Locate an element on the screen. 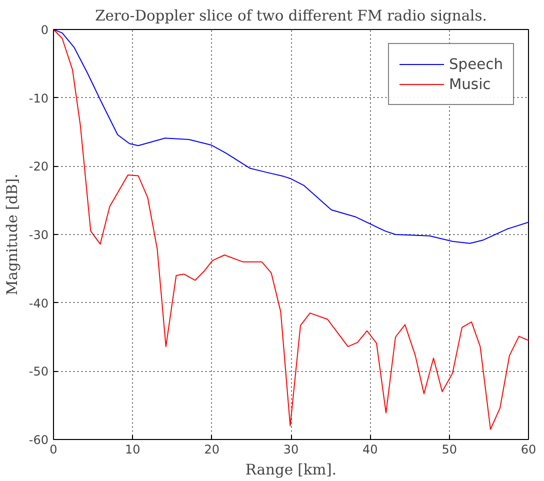 The image size is (544, 481). y-tick-label: -20 is located at coordinates (38, 167).